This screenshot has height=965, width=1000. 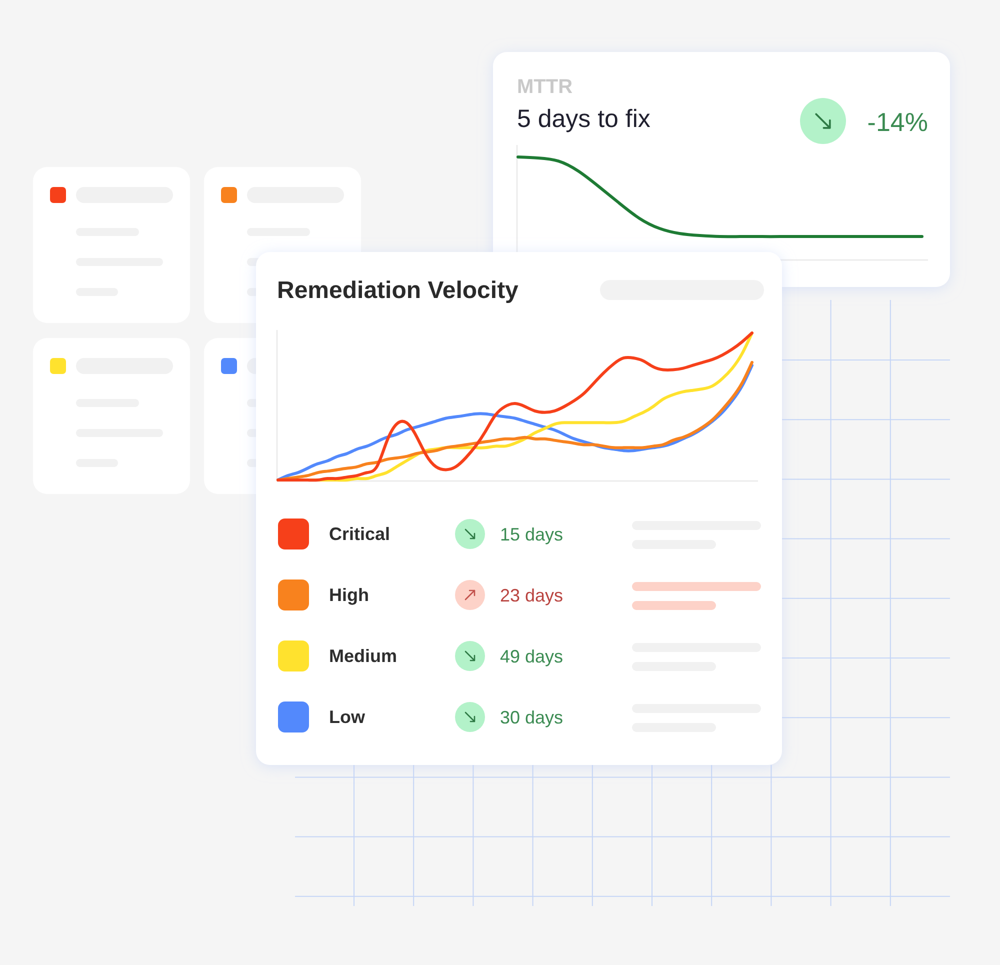 I want to click on text: 23 days, so click(x=532, y=596).